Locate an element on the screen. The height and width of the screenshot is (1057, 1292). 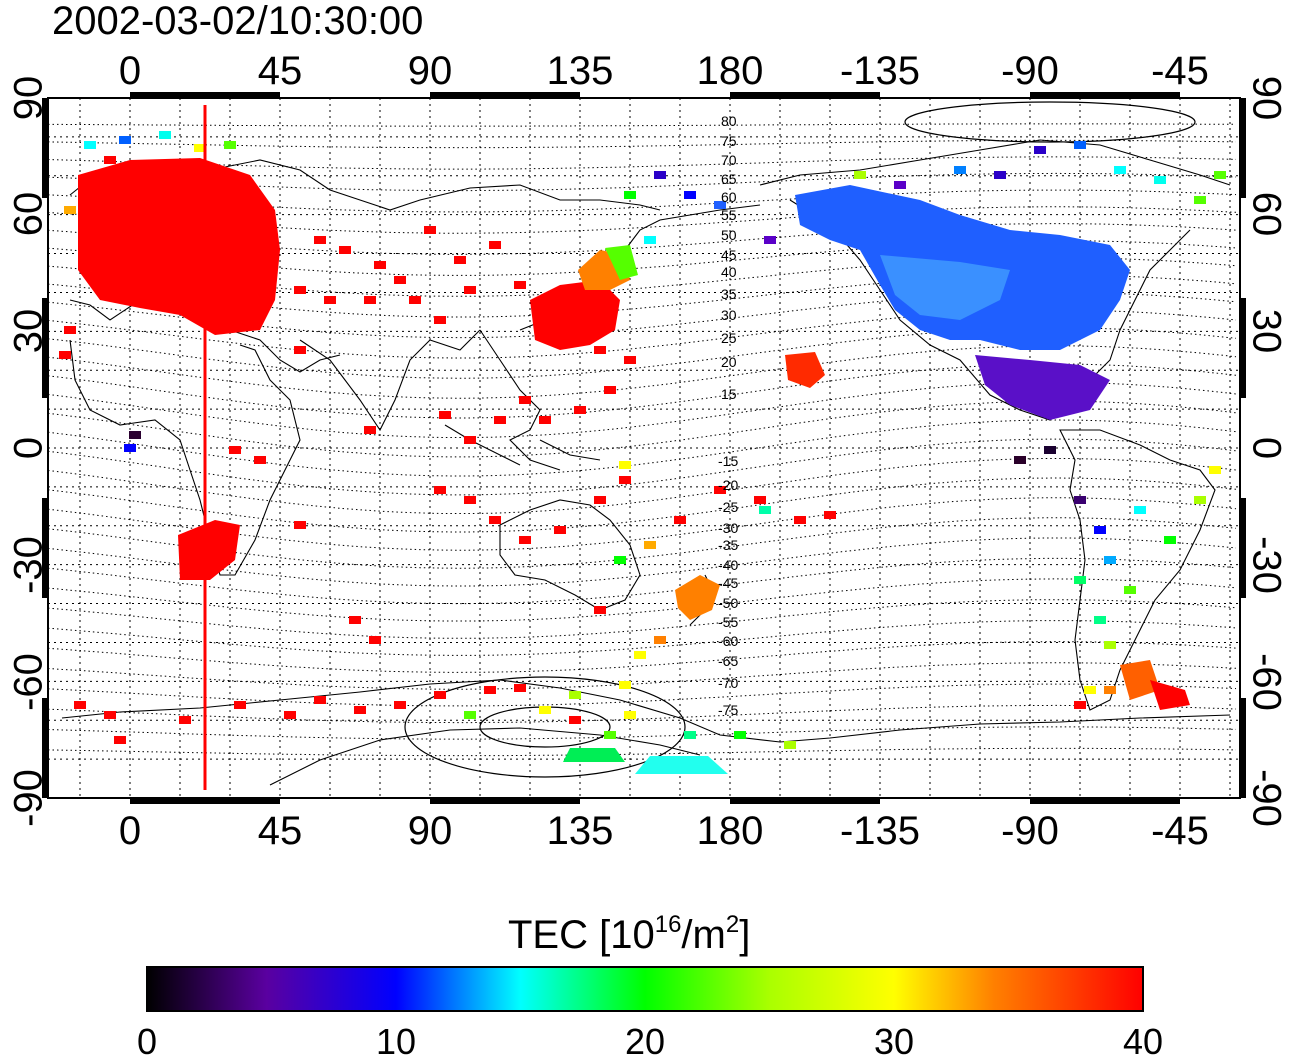
contour-label: -15 is located at coordinates (728, 461).